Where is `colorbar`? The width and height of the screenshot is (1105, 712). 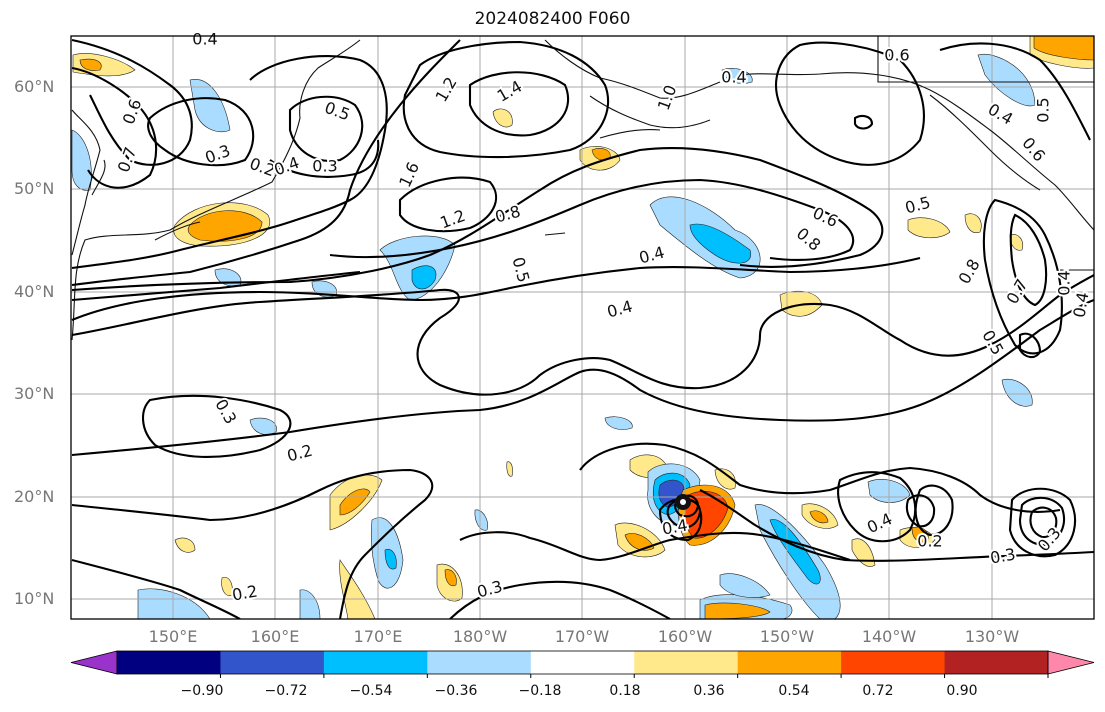 colorbar is located at coordinates (582, 664).